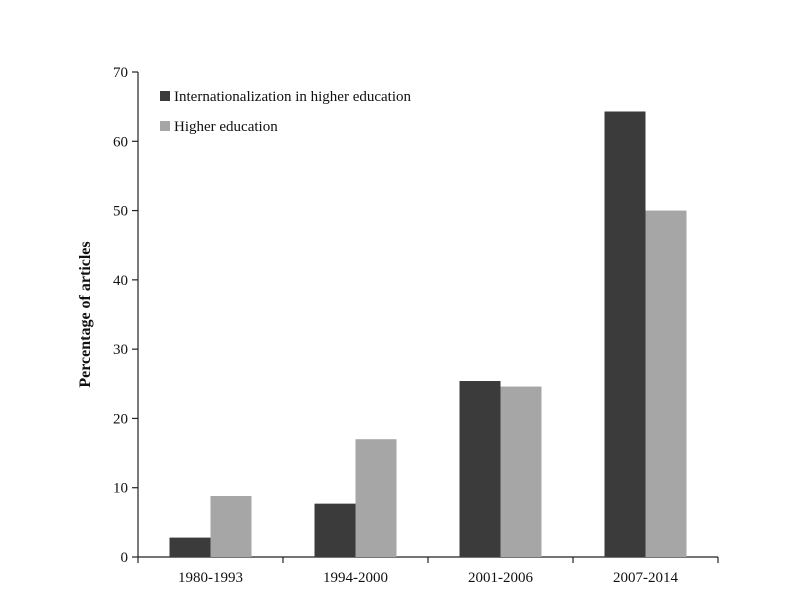 The width and height of the screenshot is (794, 590). I want to click on x-tick-label: 1980-1993, so click(210, 578).